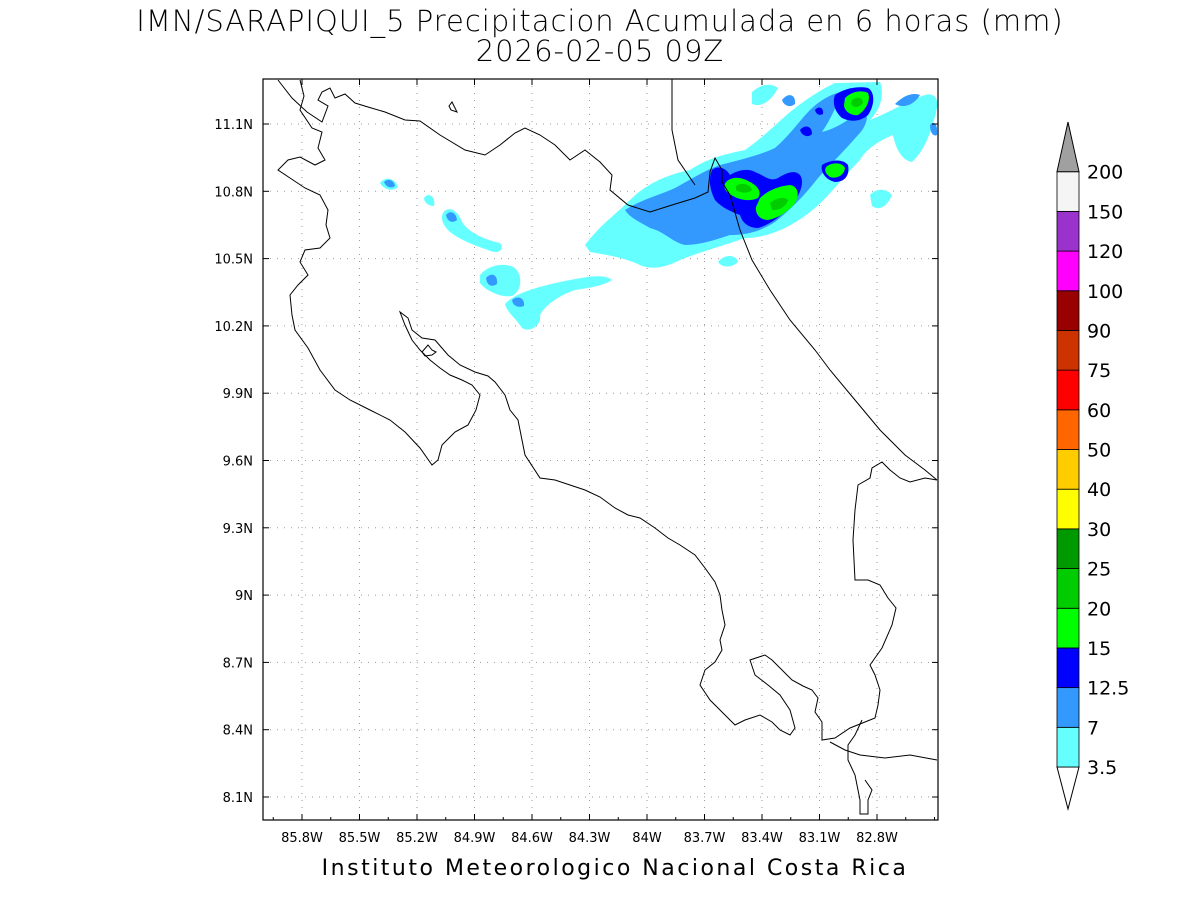 Image resolution: width=1200 pixels, height=900 pixels. Describe the element at coordinates (1099, 411) in the screenshot. I see `colorbar-label: 60` at that location.